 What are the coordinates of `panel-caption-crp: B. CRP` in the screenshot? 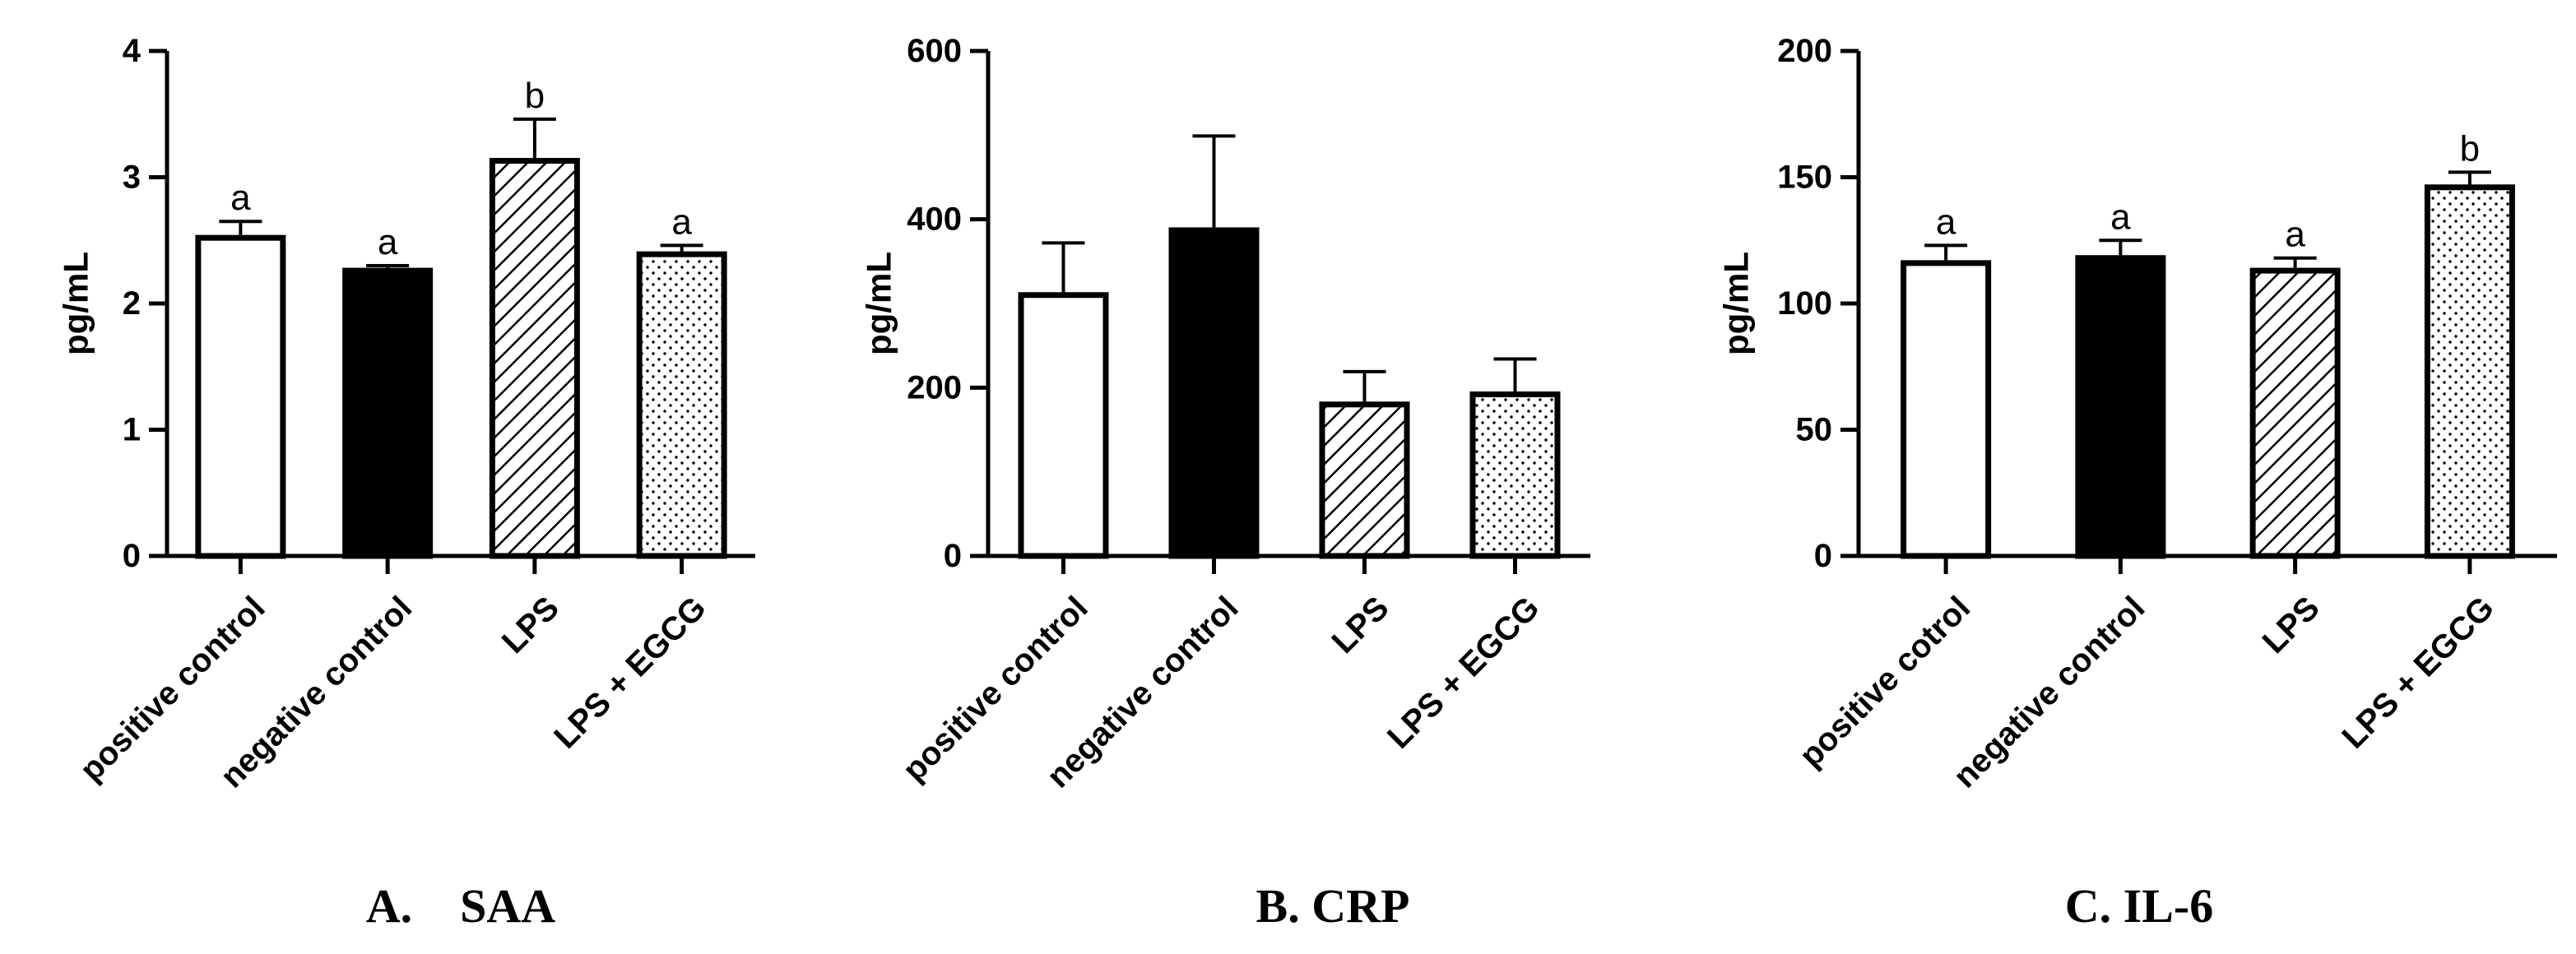 It's located at (1333, 906).